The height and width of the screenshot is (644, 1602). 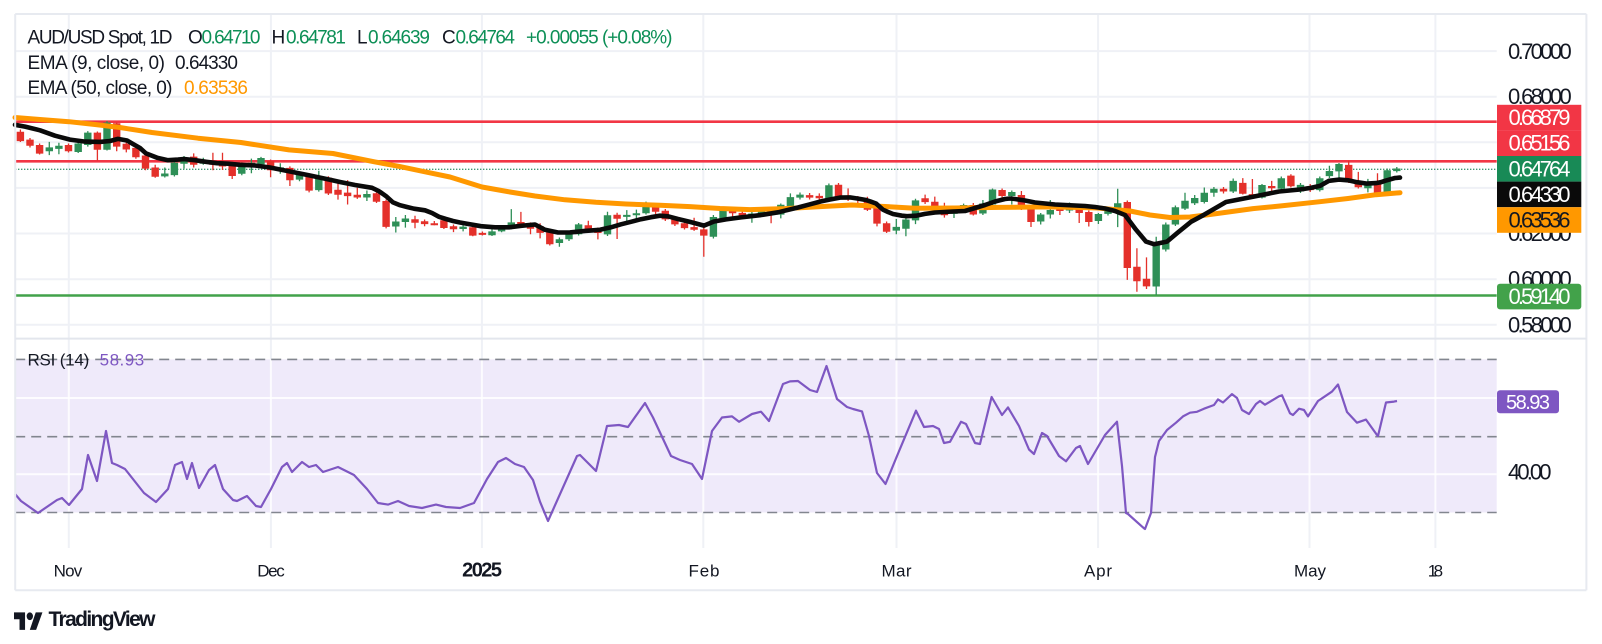 I want to click on svg-text: 40.00, so click(x=1530, y=472).